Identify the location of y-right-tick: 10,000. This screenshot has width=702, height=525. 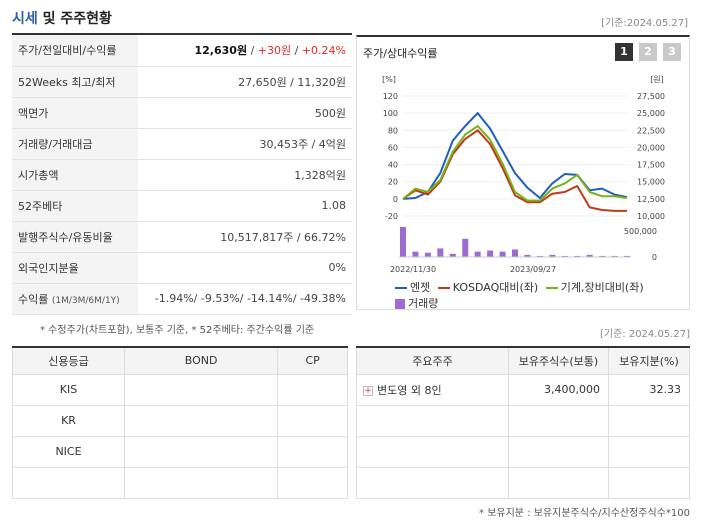
(651, 216).